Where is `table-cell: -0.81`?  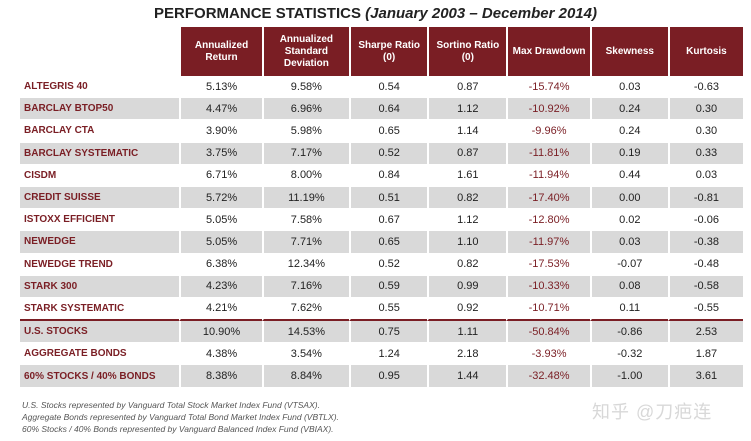
table-cell: -0.81 is located at coordinates (705, 198).